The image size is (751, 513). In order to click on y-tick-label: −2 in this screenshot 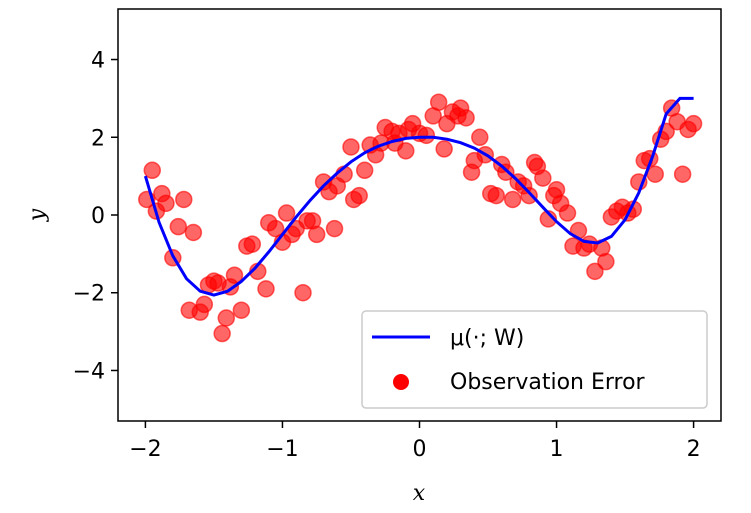, I will do `click(89, 294)`.